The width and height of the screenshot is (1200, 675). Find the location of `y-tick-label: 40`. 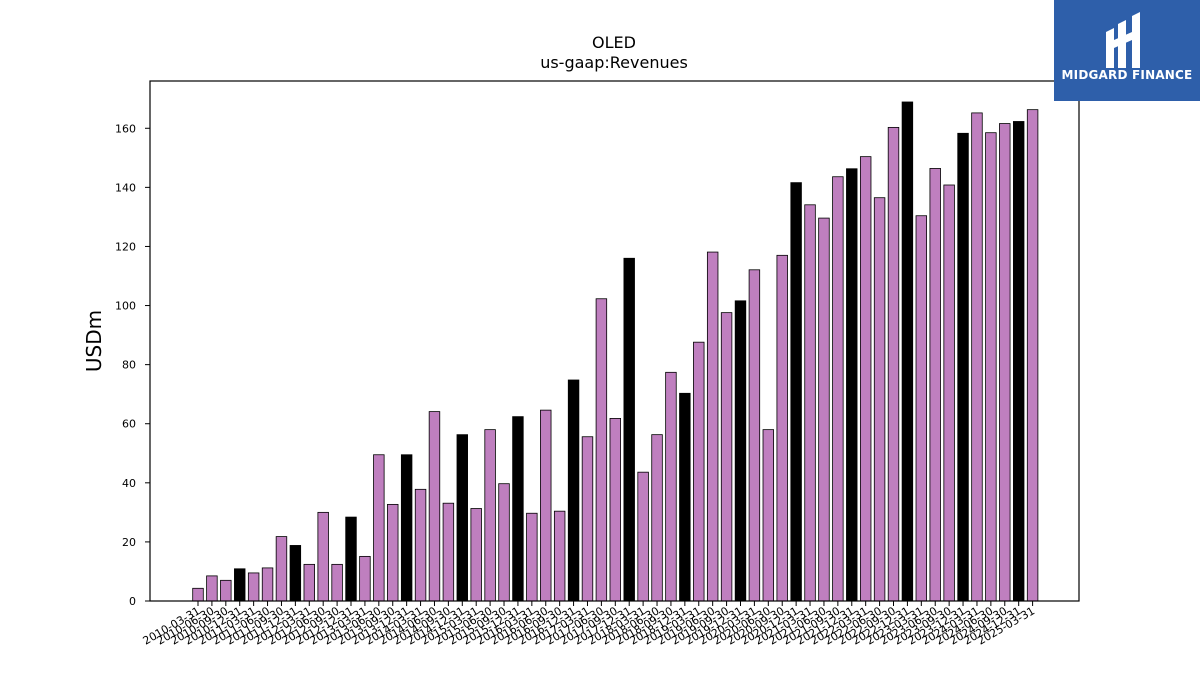

y-tick-label: 40 is located at coordinates (129, 483).